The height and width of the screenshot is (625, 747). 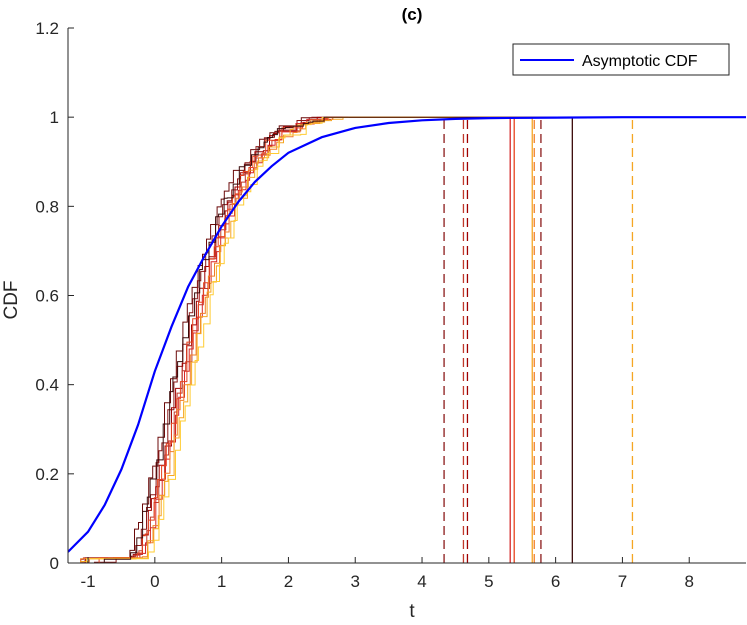 I want to click on y-tick-label: 0.8, so click(x=47, y=206).